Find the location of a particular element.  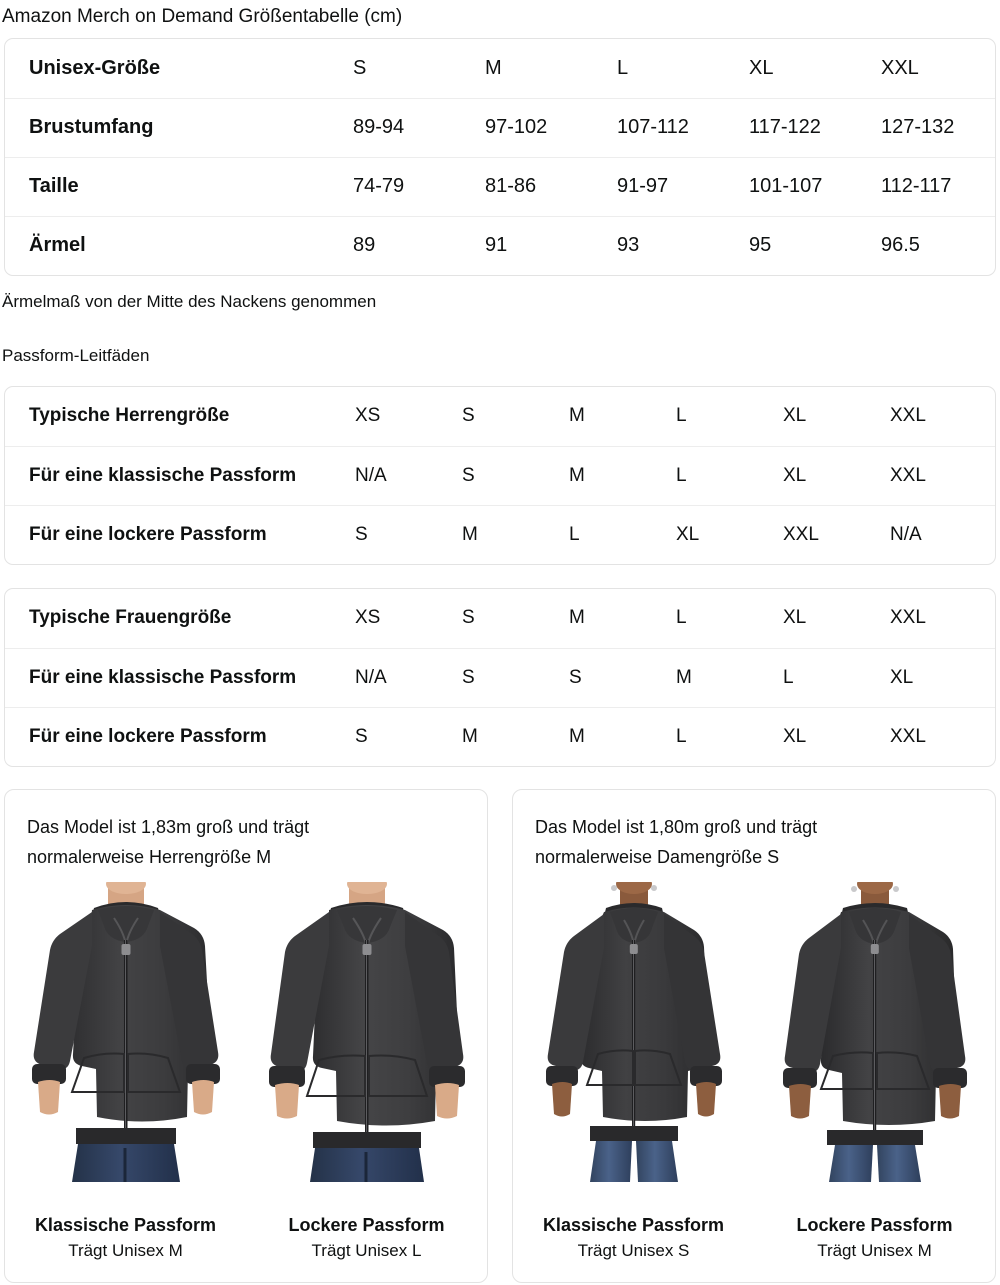

table-row: Typische Frauengröße XS S M L XL XXL is located at coordinates (500, 618).